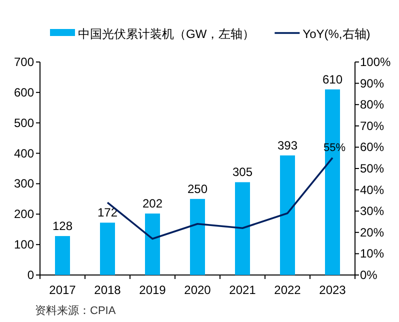  What do you see at coordinates (24, 62) in the screenshot?
I see `y-tick-label: 700` at bounding box center [24, 62].